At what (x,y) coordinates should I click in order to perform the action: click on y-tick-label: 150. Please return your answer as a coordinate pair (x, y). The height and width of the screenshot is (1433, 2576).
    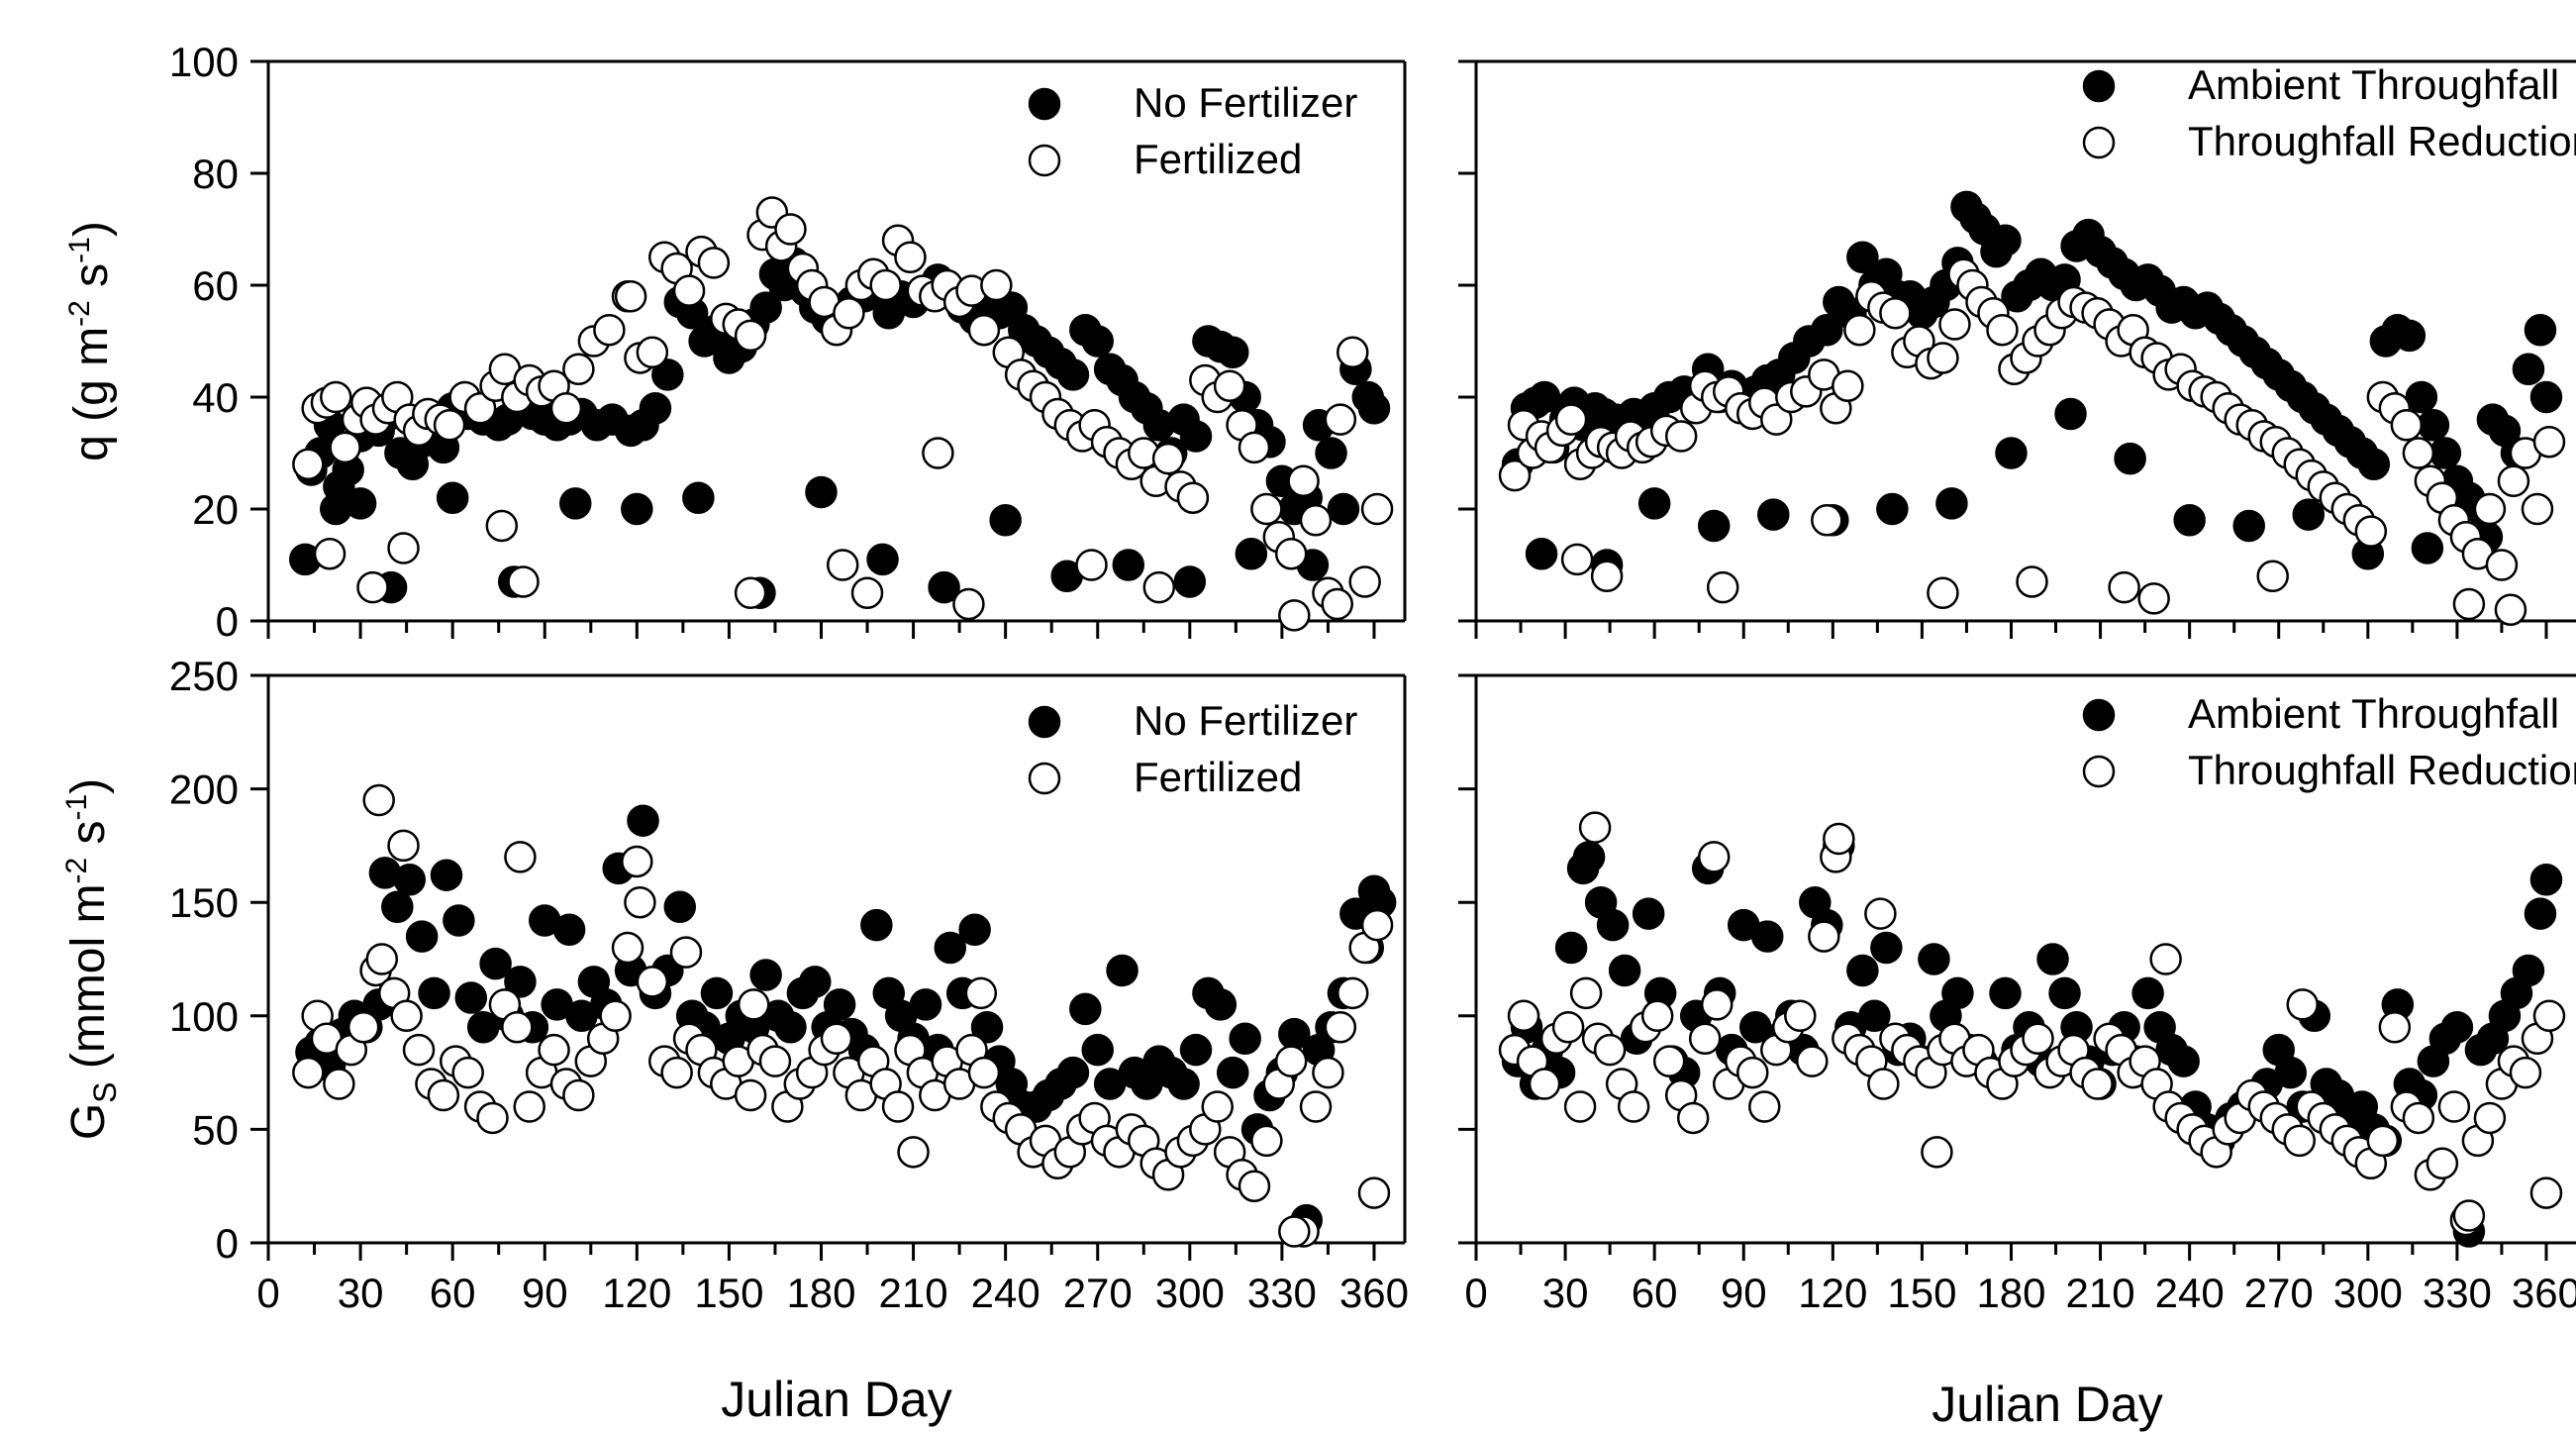
    Looking at the image, I should click on (204, 902).